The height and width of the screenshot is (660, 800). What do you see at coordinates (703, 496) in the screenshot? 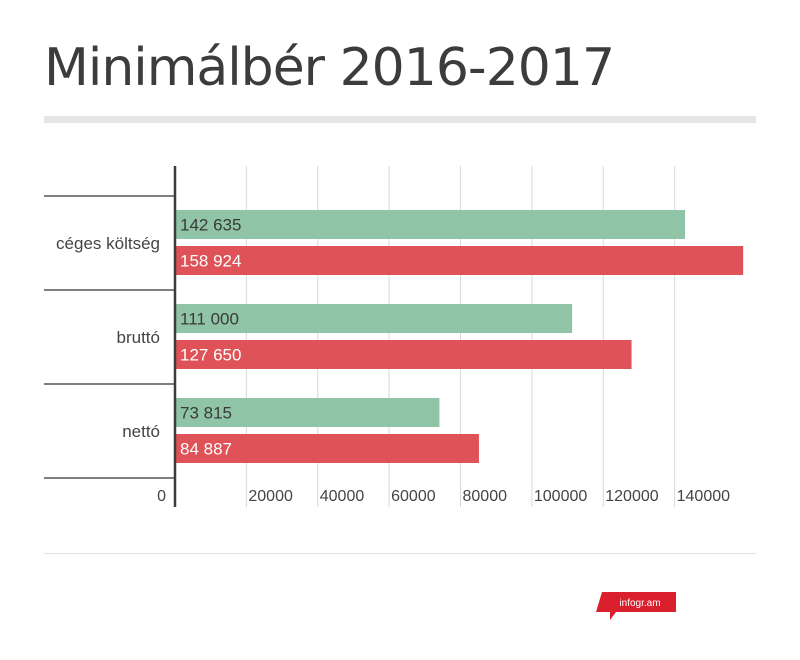
I see `x-tick-label: 140000` at bounding box center [703, 496].